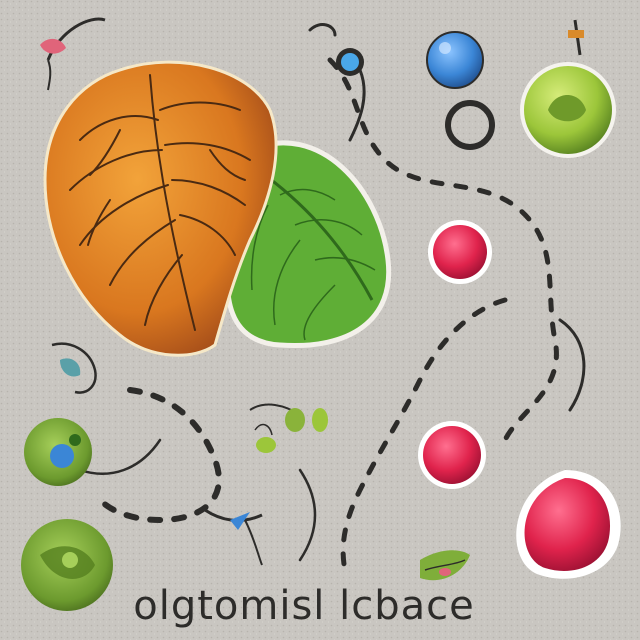  Describe the element at coordinates (288, 428) in the screenshot. I see `small-sprouts` at that location.